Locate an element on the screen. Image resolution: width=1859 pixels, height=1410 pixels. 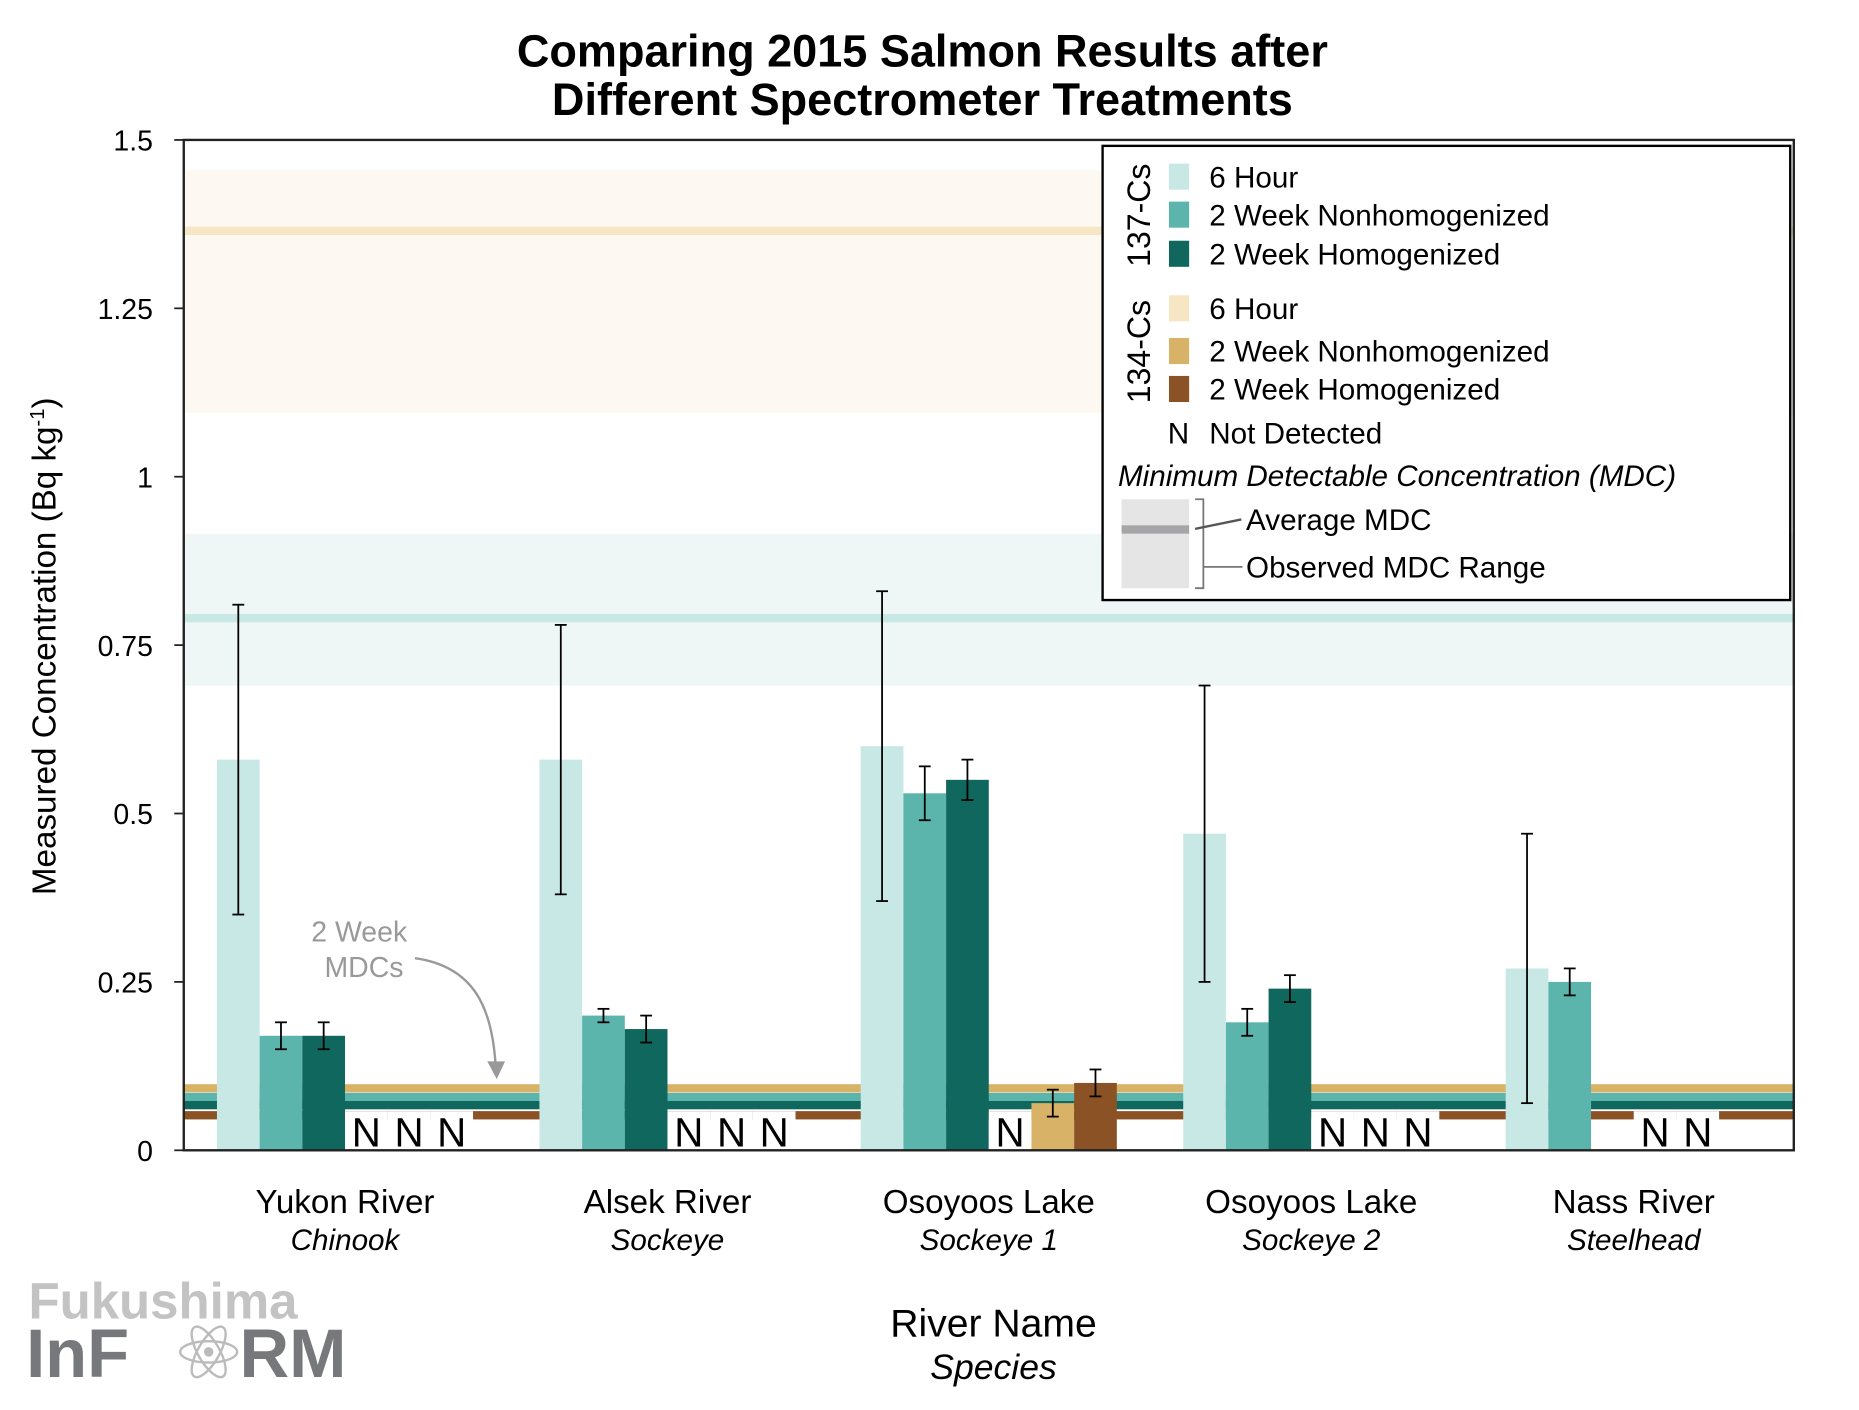
legend-mdc-range-swatch is located at coordinates (1155, 544).